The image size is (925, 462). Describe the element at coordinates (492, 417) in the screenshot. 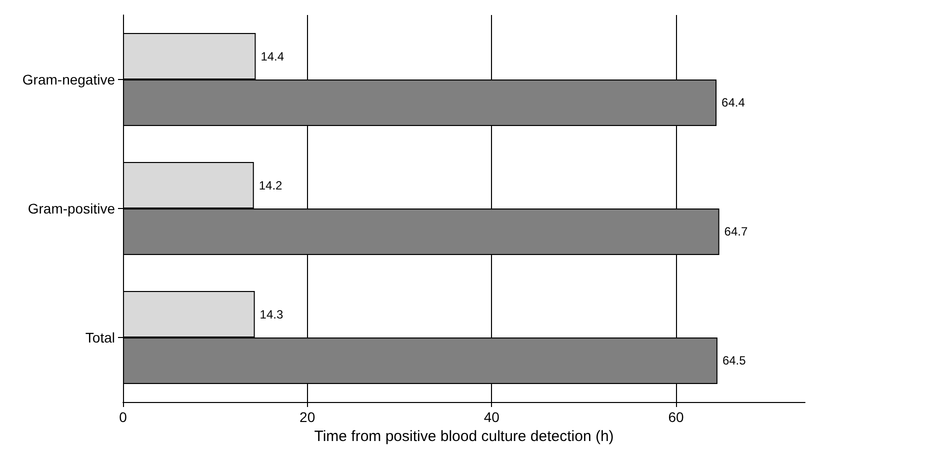

I see `x-tick-label: 40` at that location.